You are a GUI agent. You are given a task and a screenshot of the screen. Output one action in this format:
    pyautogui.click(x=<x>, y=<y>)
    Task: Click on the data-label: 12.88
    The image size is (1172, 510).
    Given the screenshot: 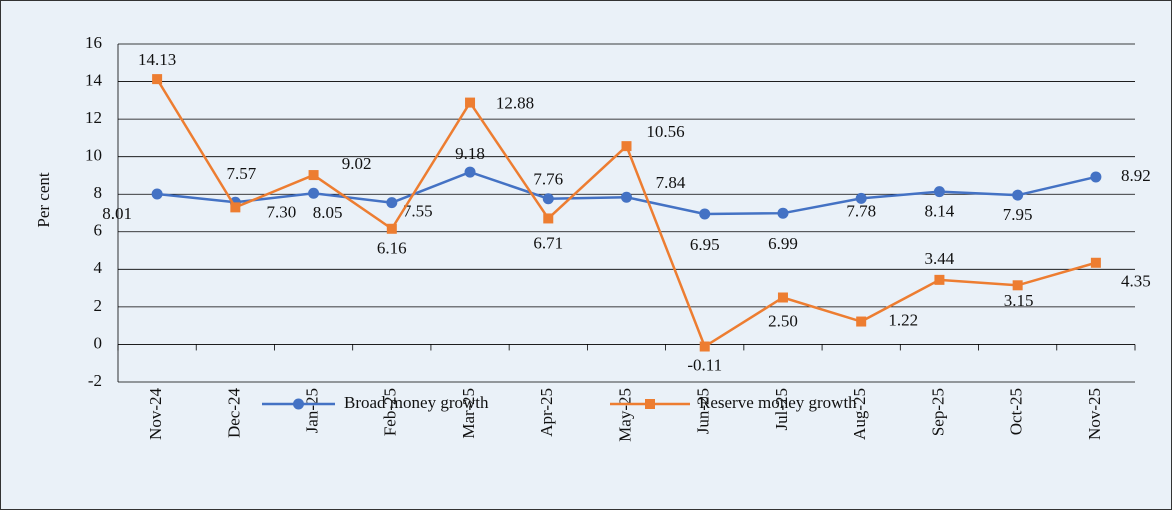 What is the action you would take?
    pyautogui.click(x=515, y=102)
    